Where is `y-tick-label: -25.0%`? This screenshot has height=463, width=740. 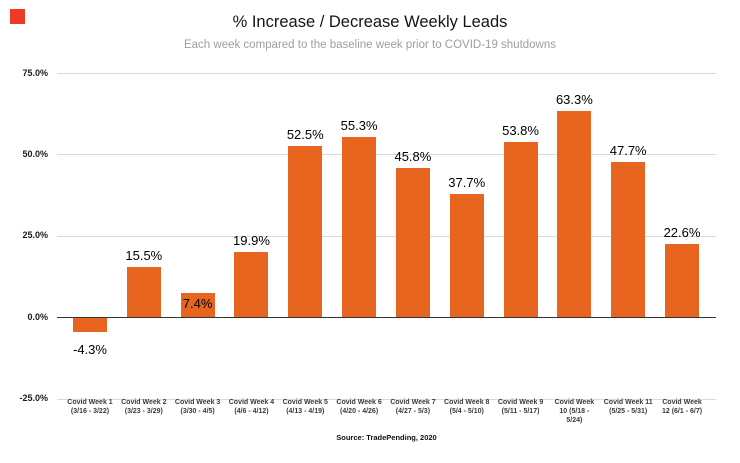 y-tick-label: -25.0% is located at coordinates (33, 398).